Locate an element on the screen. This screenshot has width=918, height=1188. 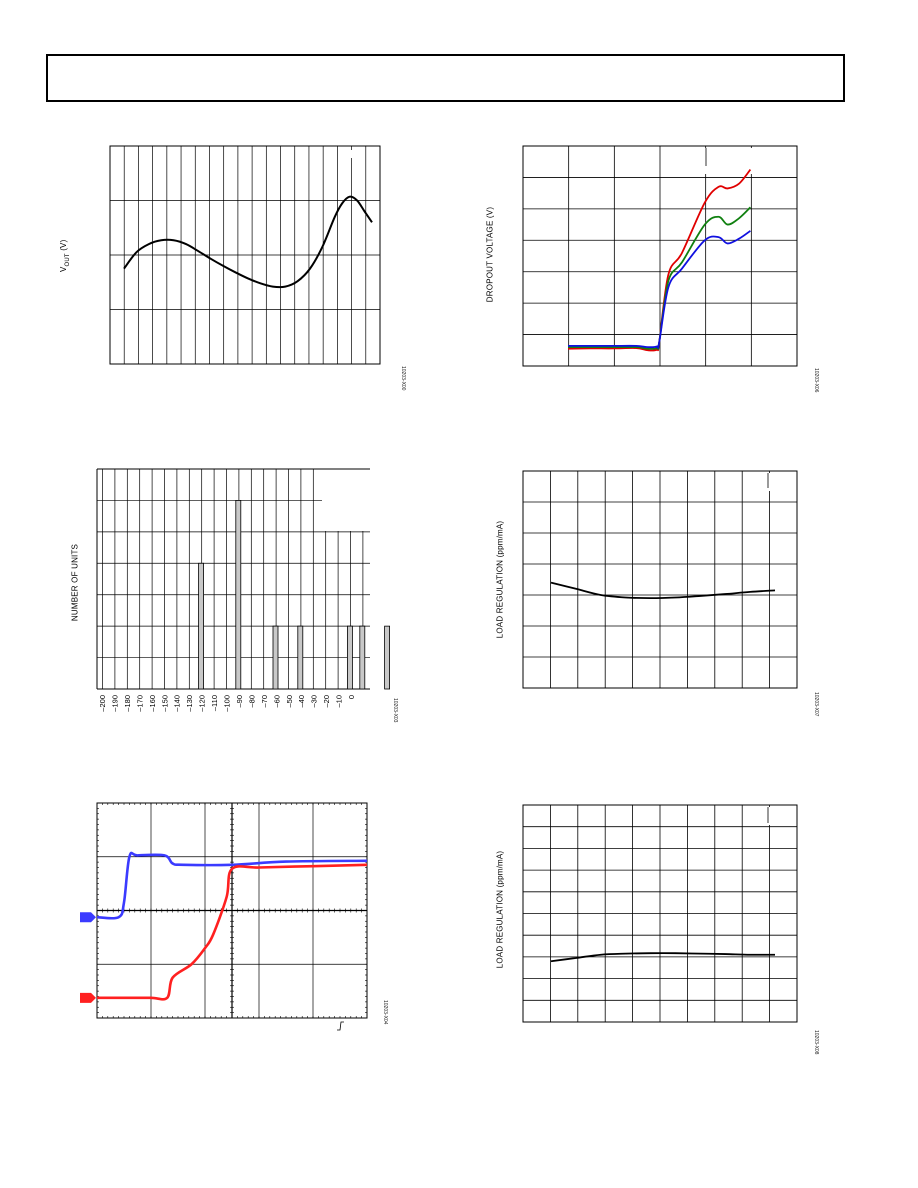
vout-series-line is located at coordinates (248, 242).